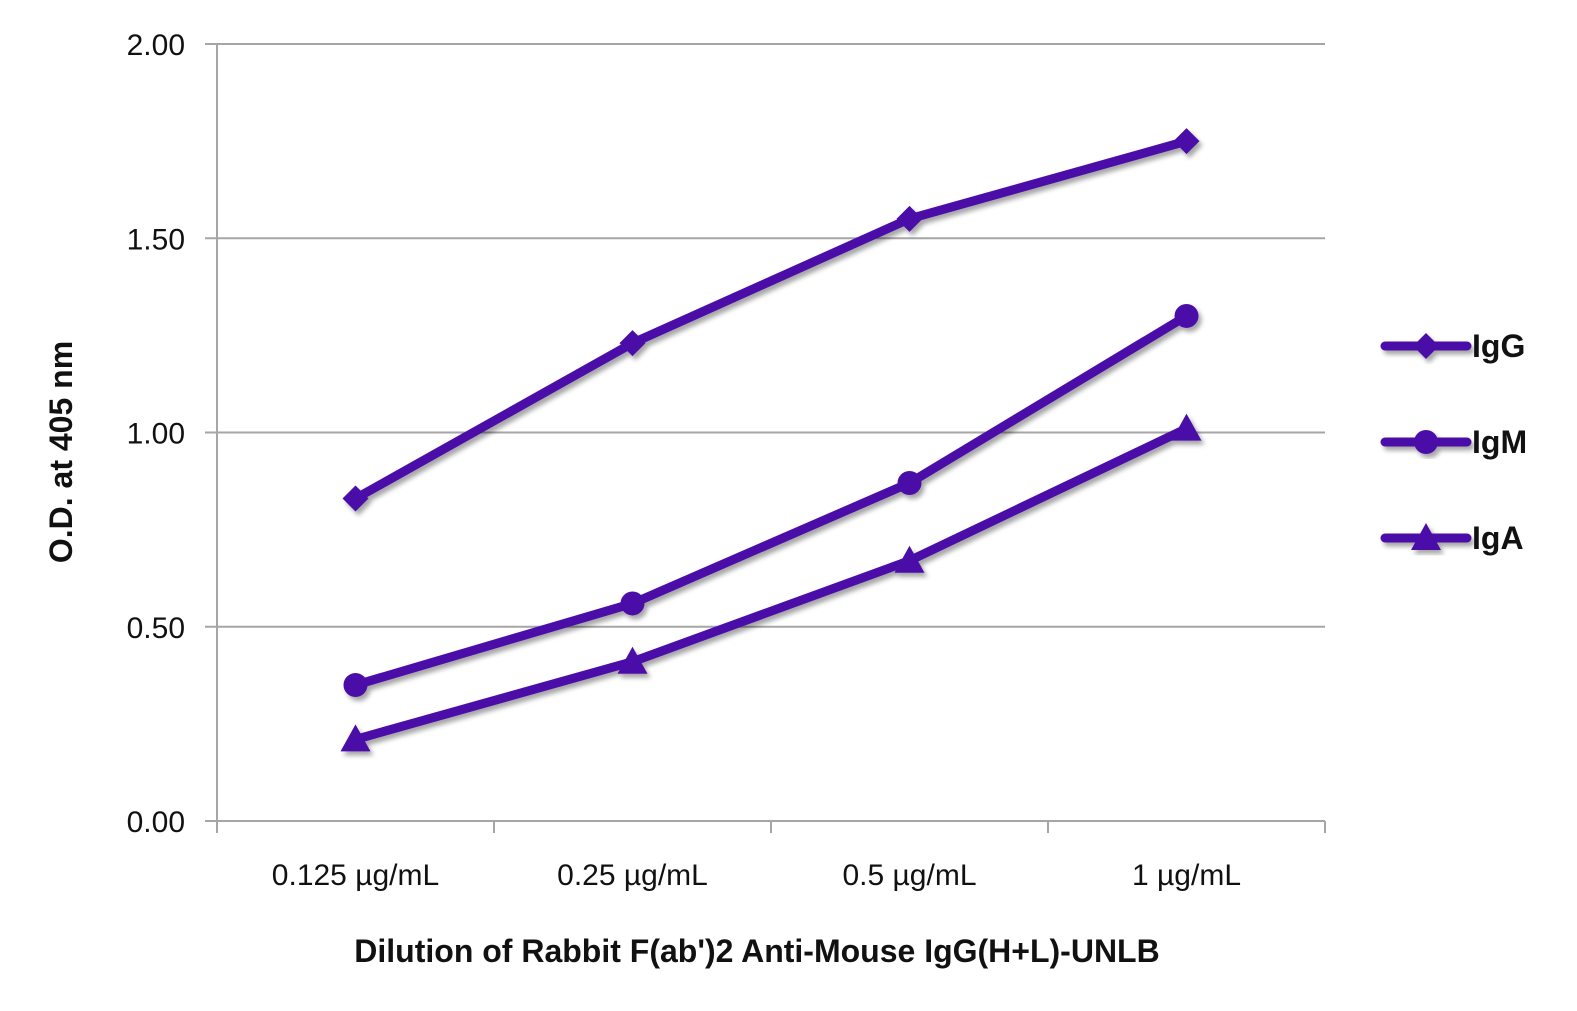 The width and height of the screenshot is (1577, 1011). What do you see at coordinates (156, 45) in the screenshot?
I see `y-tick-label: 2.00` at bounding box center [156, 45].